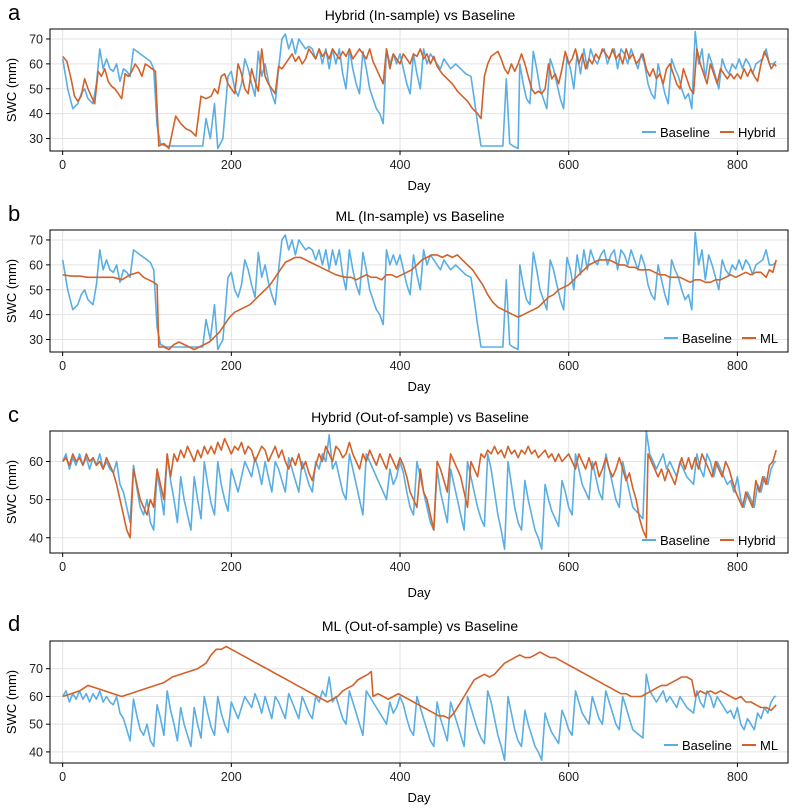  Describe the element at coordinates (36, 240) in the screenshot. I see `y-tick-label-b-4: 70` at that location.